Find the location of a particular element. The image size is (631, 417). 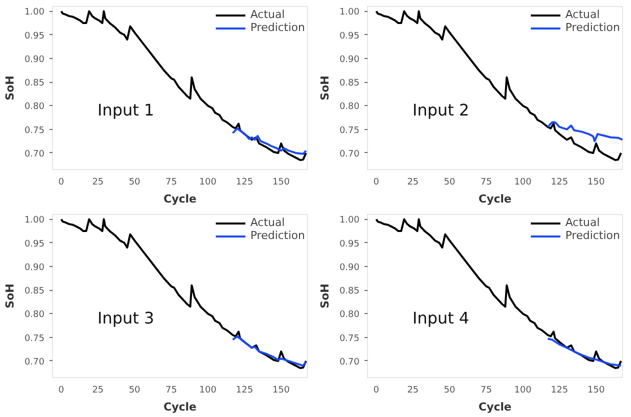

annotation: Input 1 is located at coordinates (126, 110).